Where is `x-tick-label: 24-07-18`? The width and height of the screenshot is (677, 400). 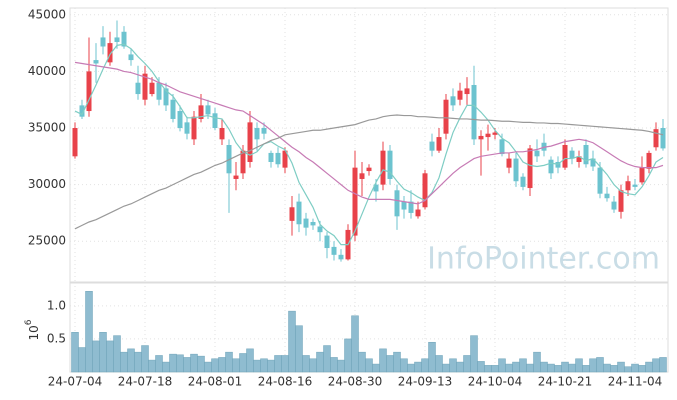 x-tick-label: 24-07-18 is located at coordinates (145, 382).